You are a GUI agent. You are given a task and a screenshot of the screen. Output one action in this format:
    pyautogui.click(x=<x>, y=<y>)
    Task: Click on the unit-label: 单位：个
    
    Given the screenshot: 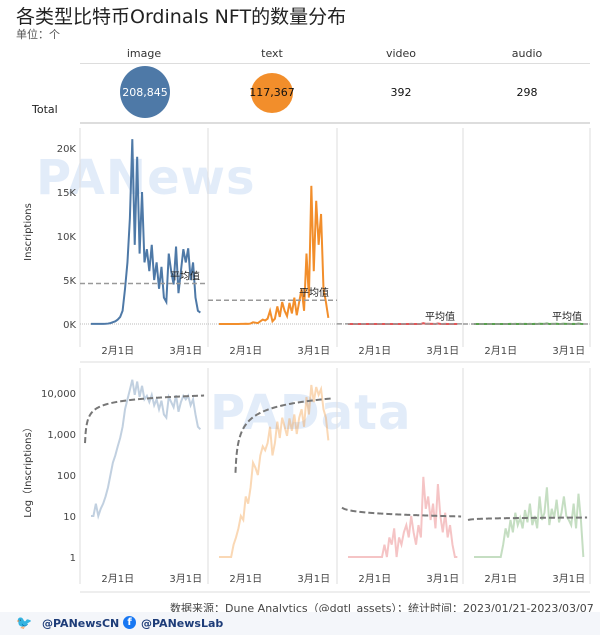 What is the action you would take?
    pyautogui.click(x=38, y=34)
    